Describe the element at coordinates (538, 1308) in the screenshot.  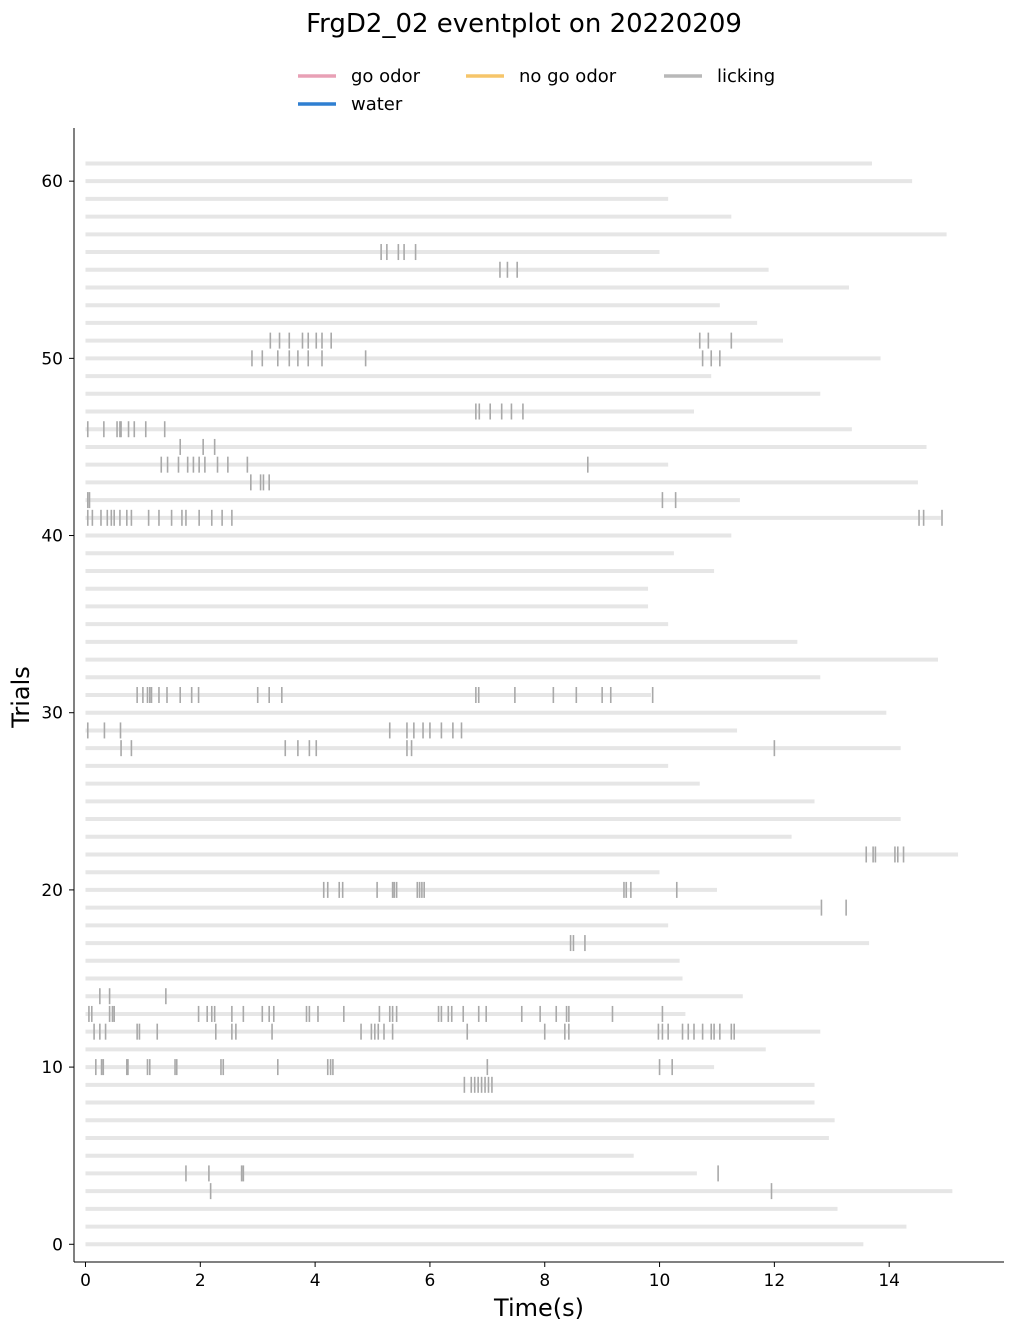
I see `x-axis-label: Time(s)` at that location.